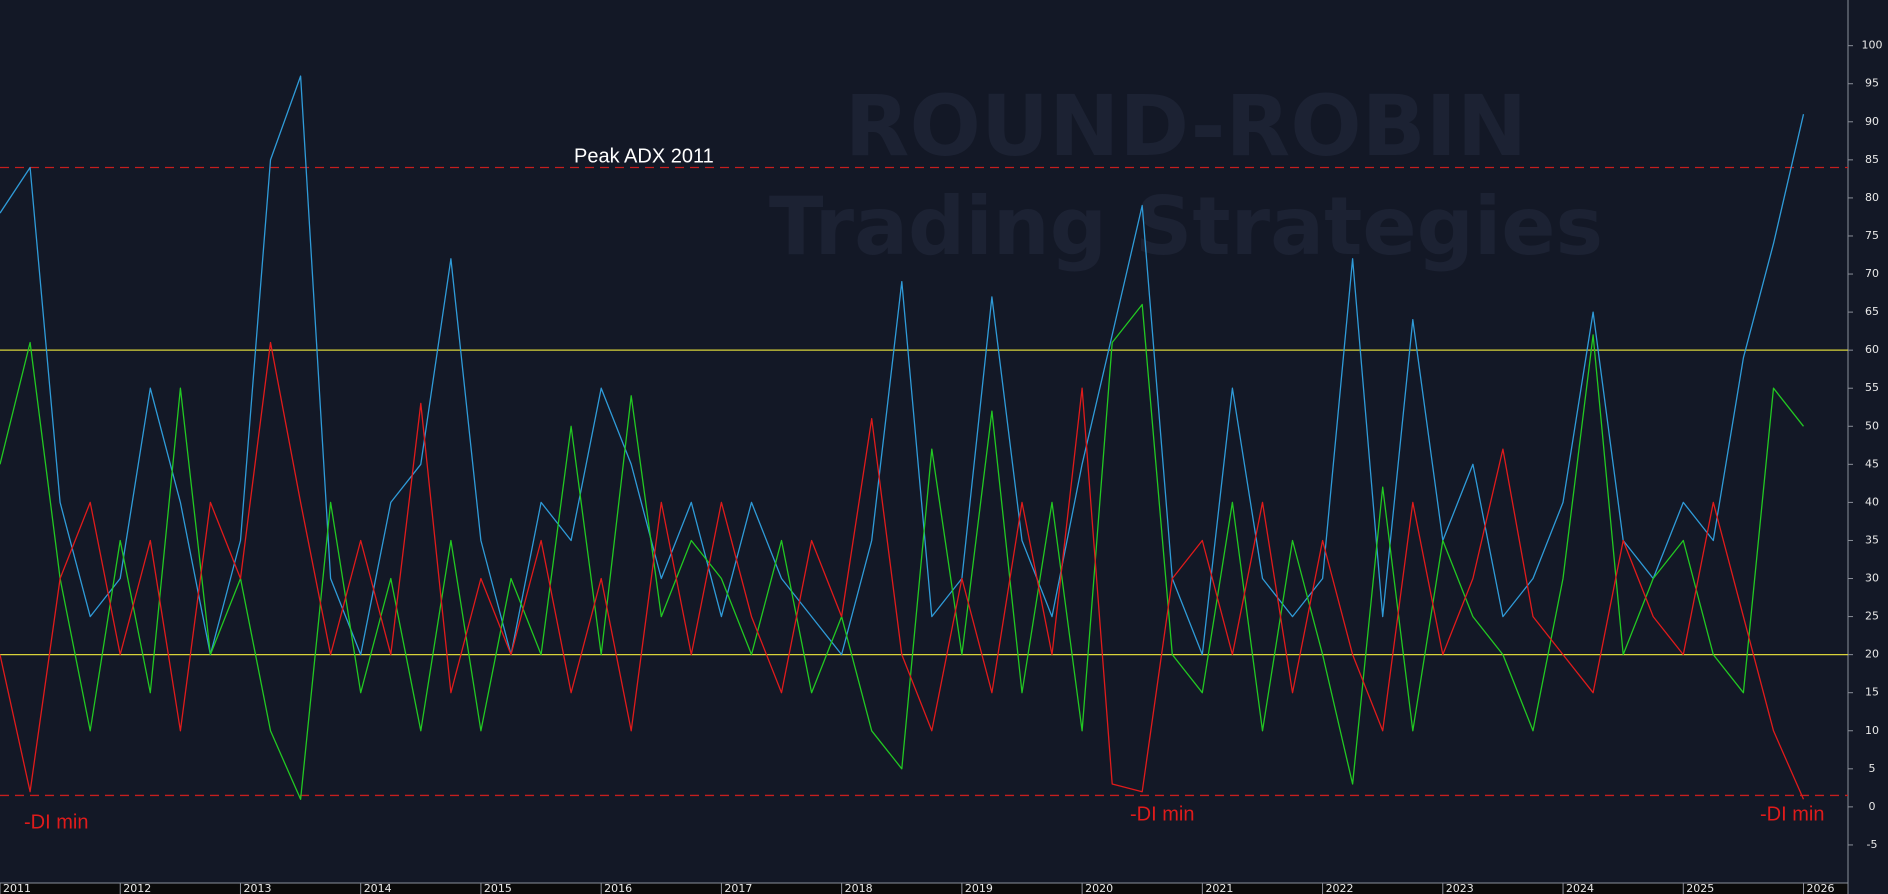 This screenshot has height=894, width=1888. I want to click on annotation: Peak ADX 2011, so click(644, 156).